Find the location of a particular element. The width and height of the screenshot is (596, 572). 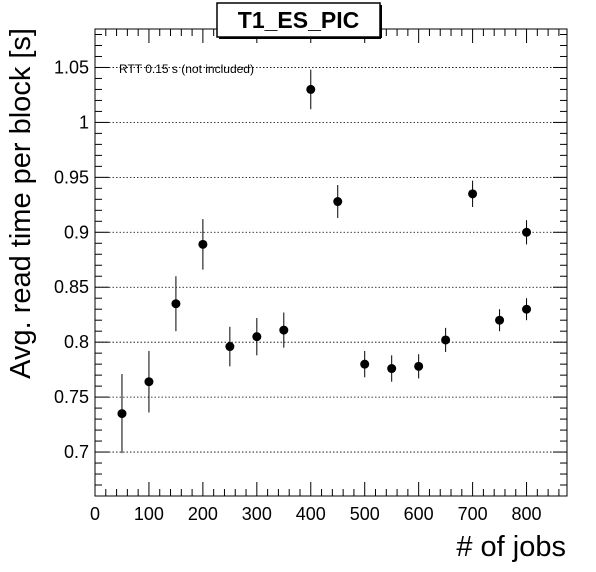

x-tick-label: 100 is located at coordinates (149, 514).